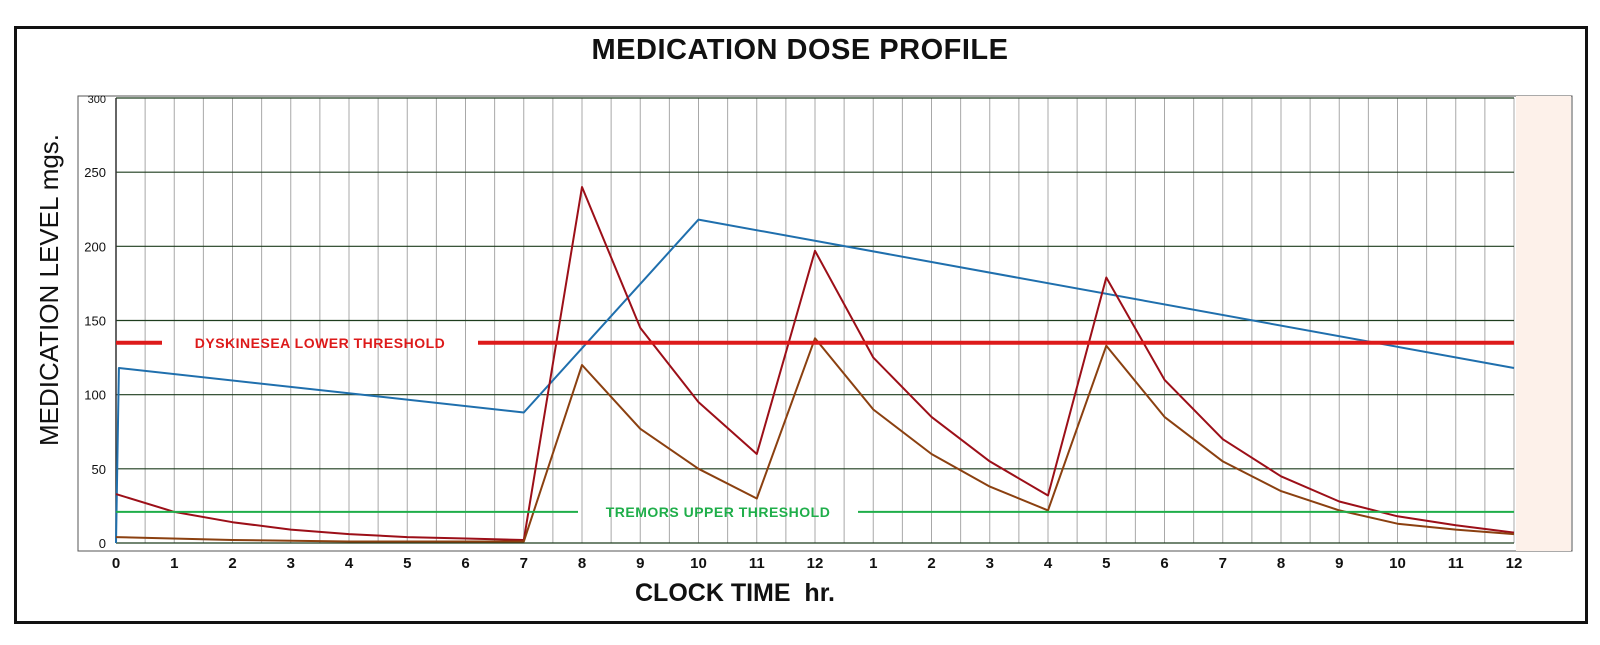 This screenshot has width=1600, height=645. Describe the element at coordinates (99, 469) in the screenshot. I see `y-tick-label: 50` at that location.